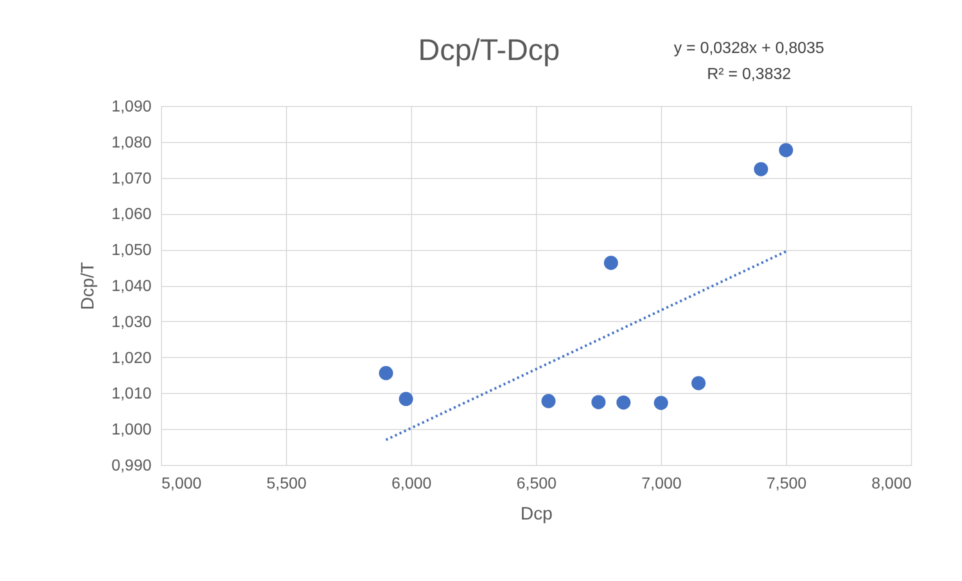 The width and height of the screenshot is (962, 581). I want to click on y-tick-label: 1,060, so click(131, 215).